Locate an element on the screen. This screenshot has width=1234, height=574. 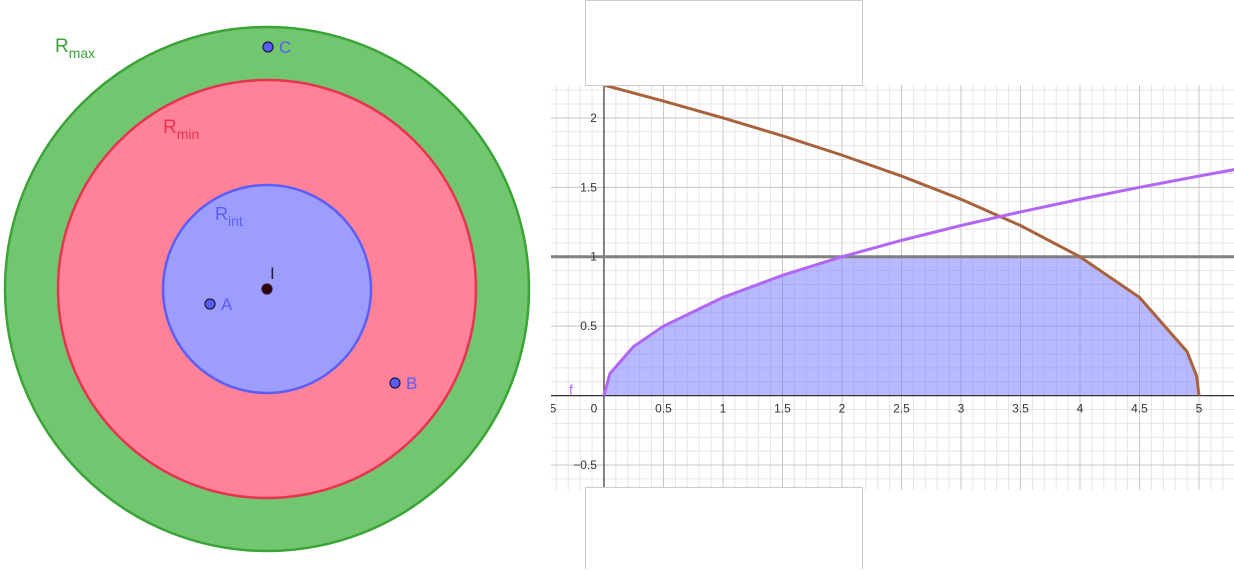
x-tick-label: 4.5 is located at coordinates (1139, 409).